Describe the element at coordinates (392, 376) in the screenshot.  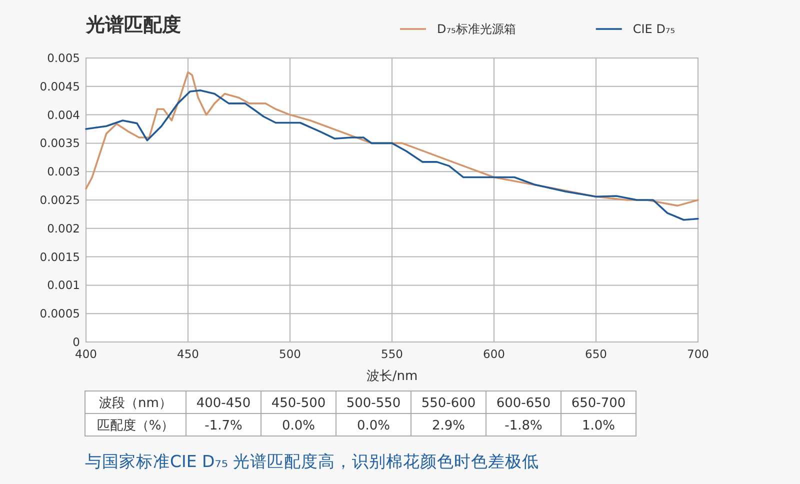
I see `x-axis-title: 波长/nm` at that location.